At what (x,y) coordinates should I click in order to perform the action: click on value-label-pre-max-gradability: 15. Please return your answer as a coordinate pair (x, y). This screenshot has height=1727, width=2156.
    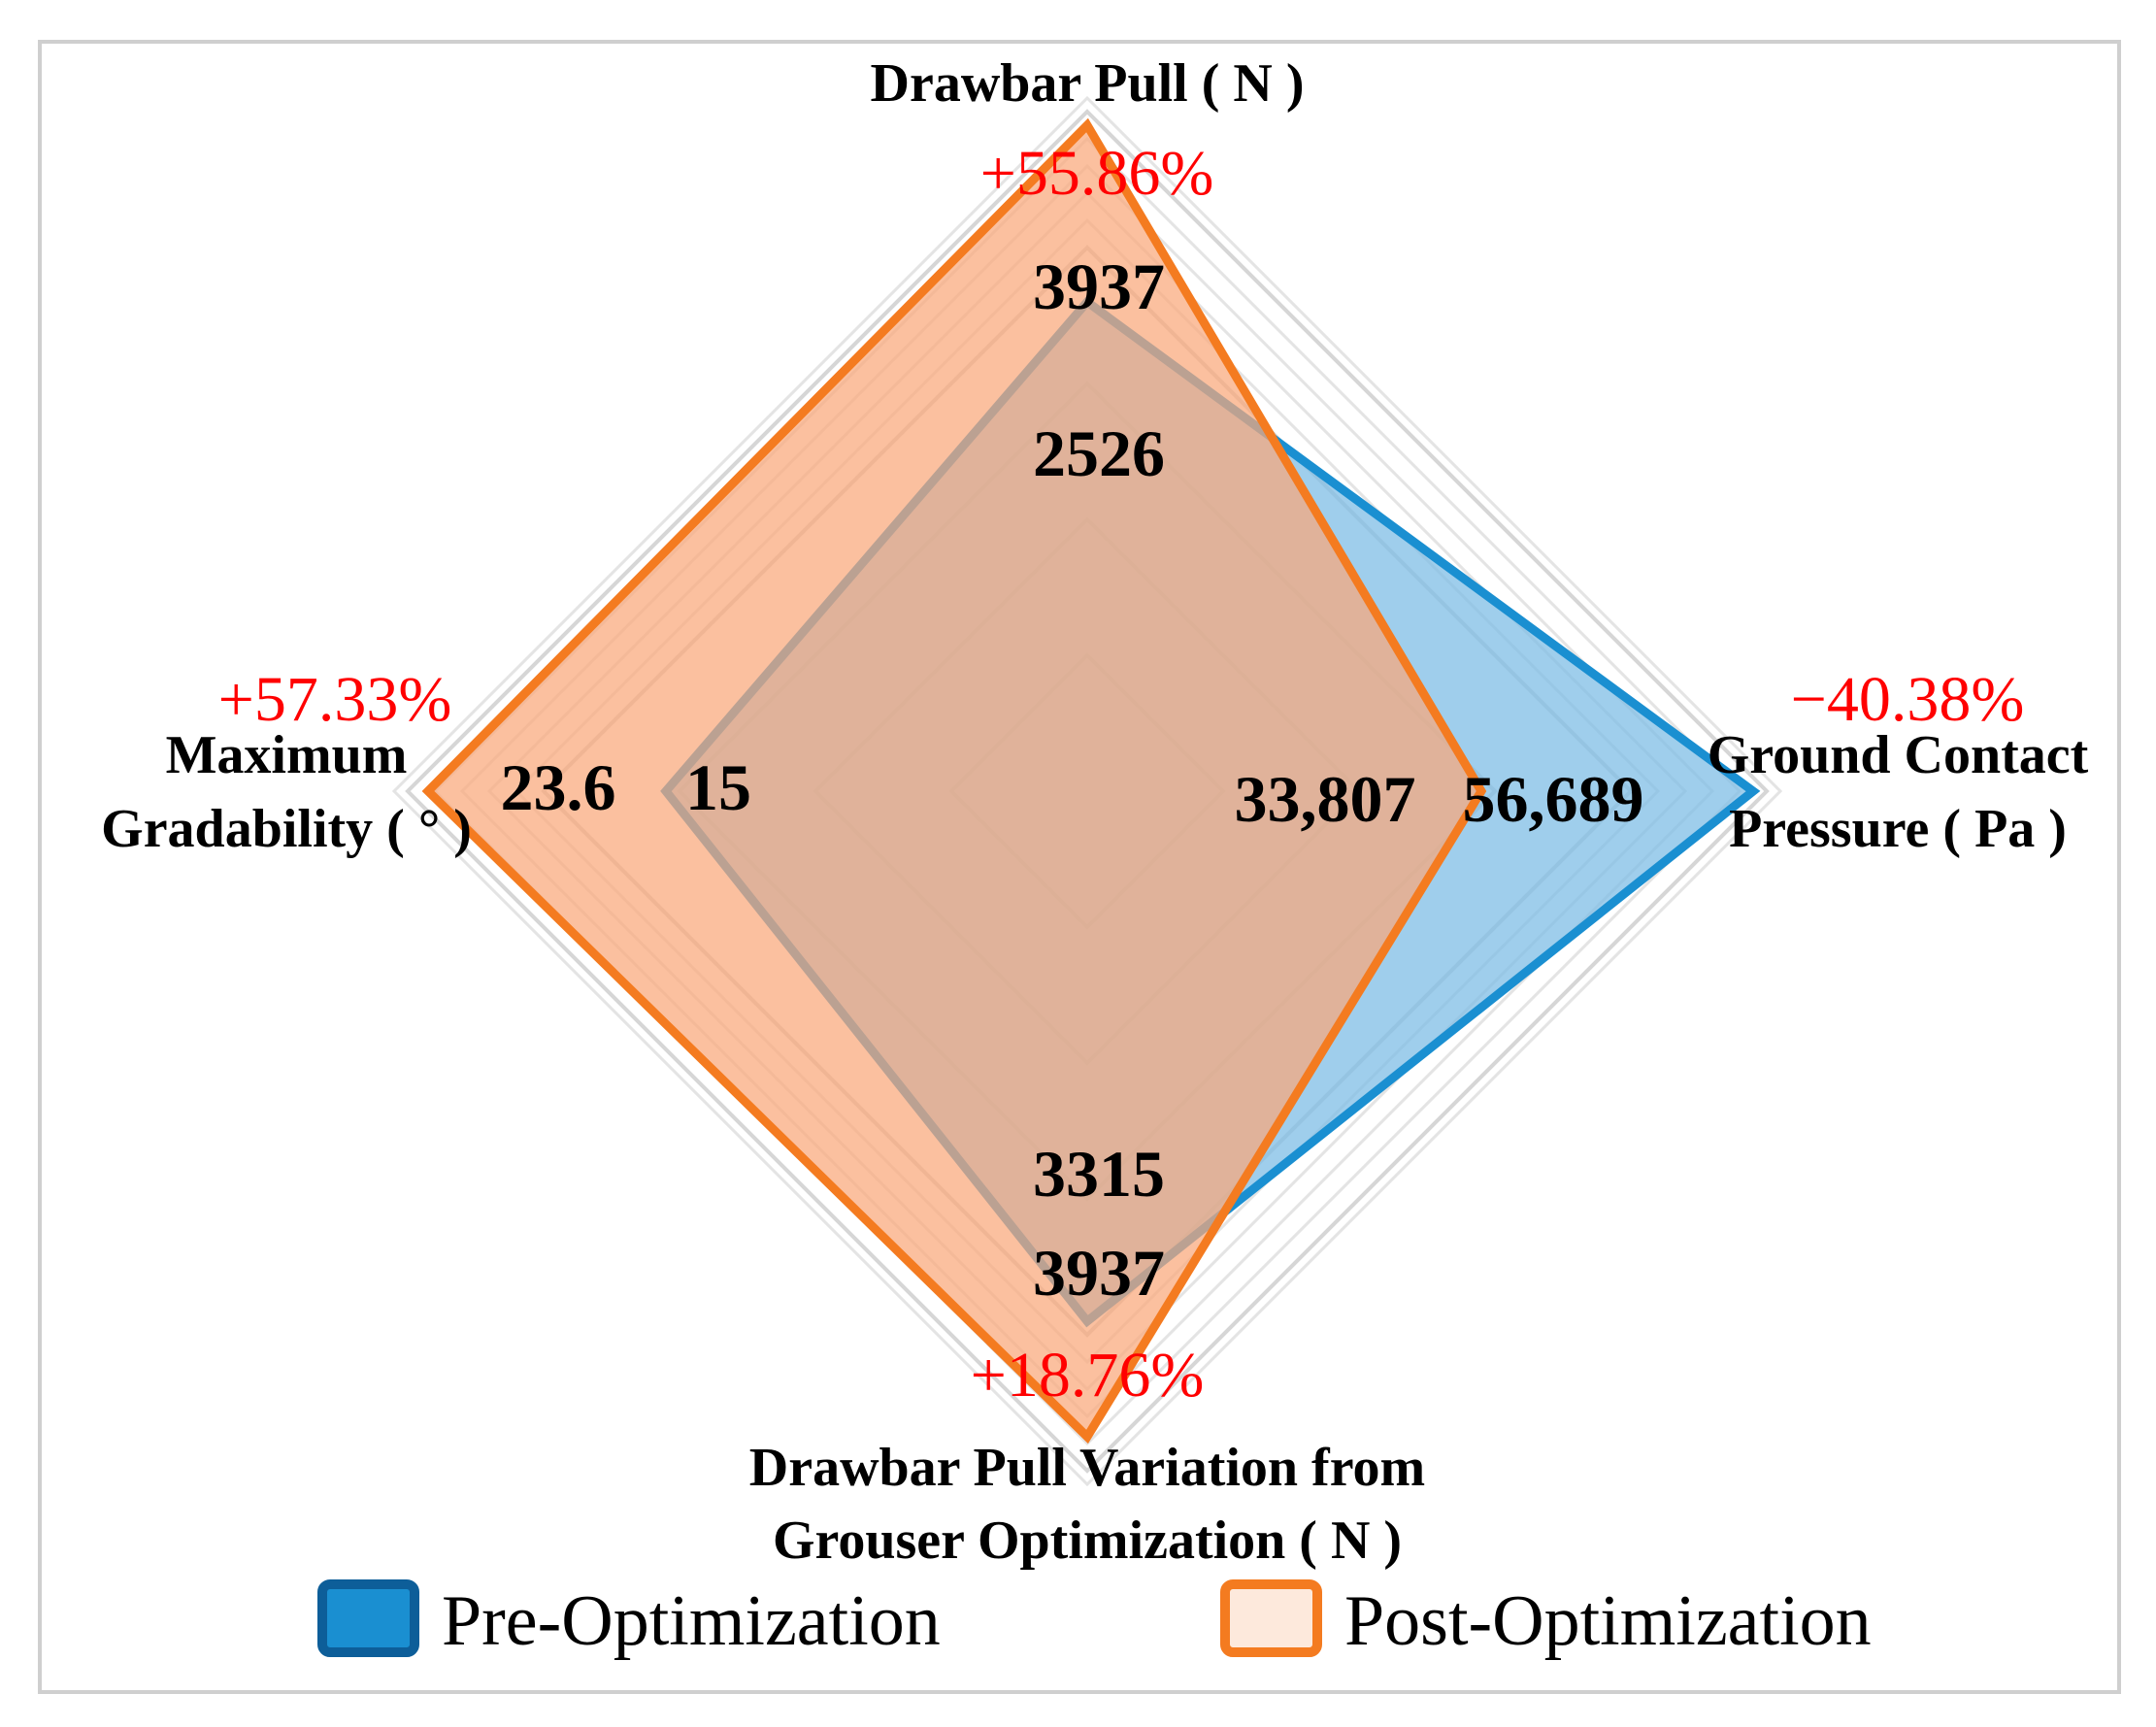
    Looking at the image, I should click on (718, 787).